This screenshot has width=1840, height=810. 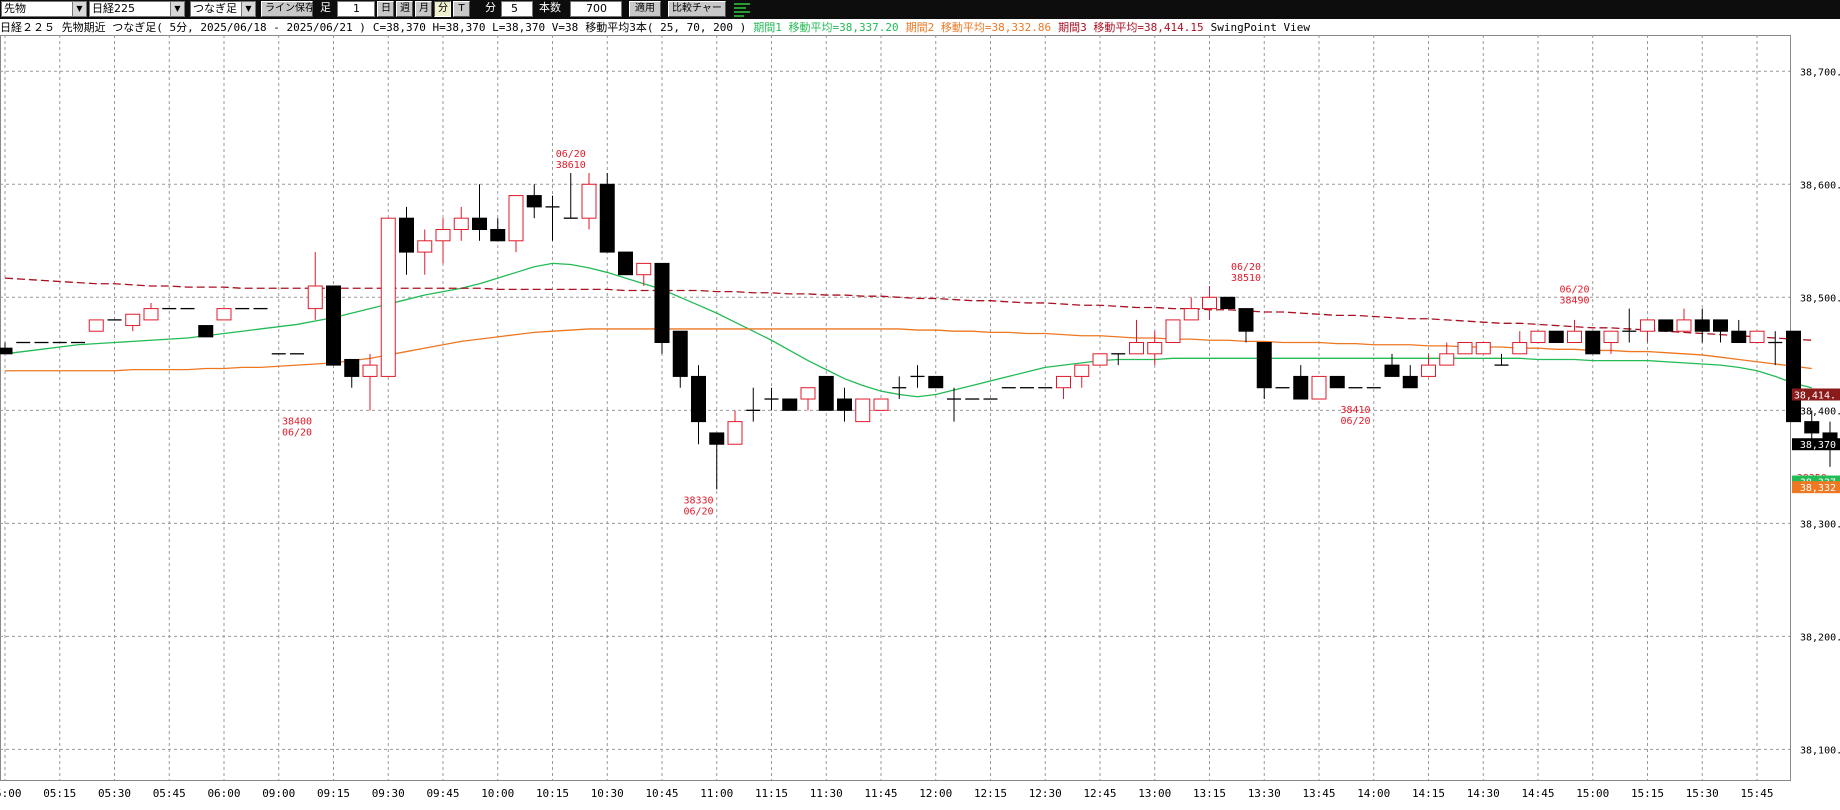 I want to click on week-button: 週, so click(x=404, y=9).